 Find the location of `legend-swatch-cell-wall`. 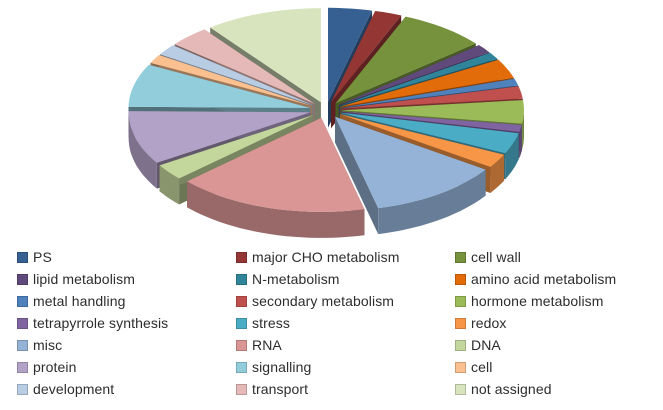

legend-swatch-cell-wall is located at coordinates (460, 257).